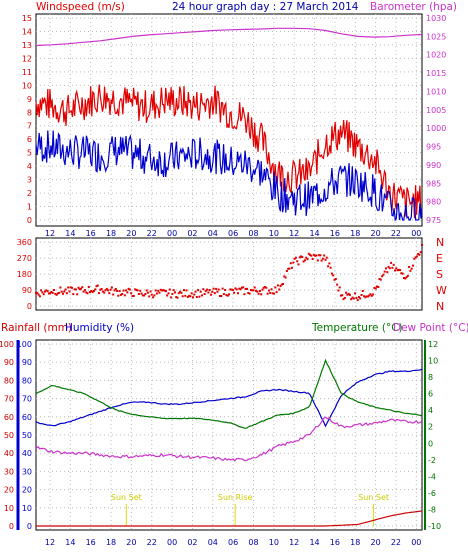 The height and width of the screenshot is (555, 468). I want to click on rainfall-title: Rainfall (mm), so click(36, 328).